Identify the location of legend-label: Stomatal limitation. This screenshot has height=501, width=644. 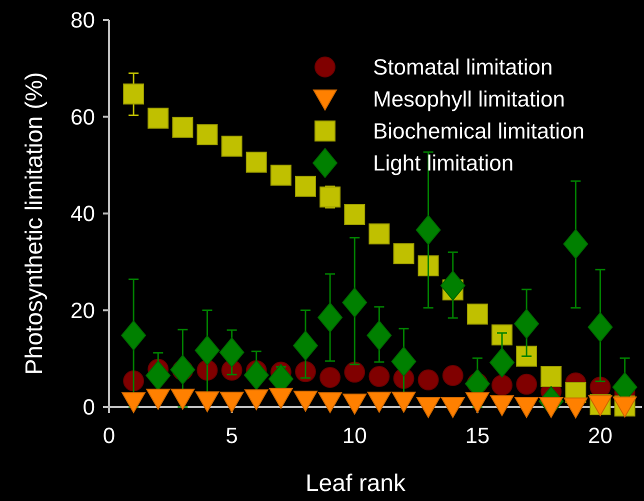
(463, 67).